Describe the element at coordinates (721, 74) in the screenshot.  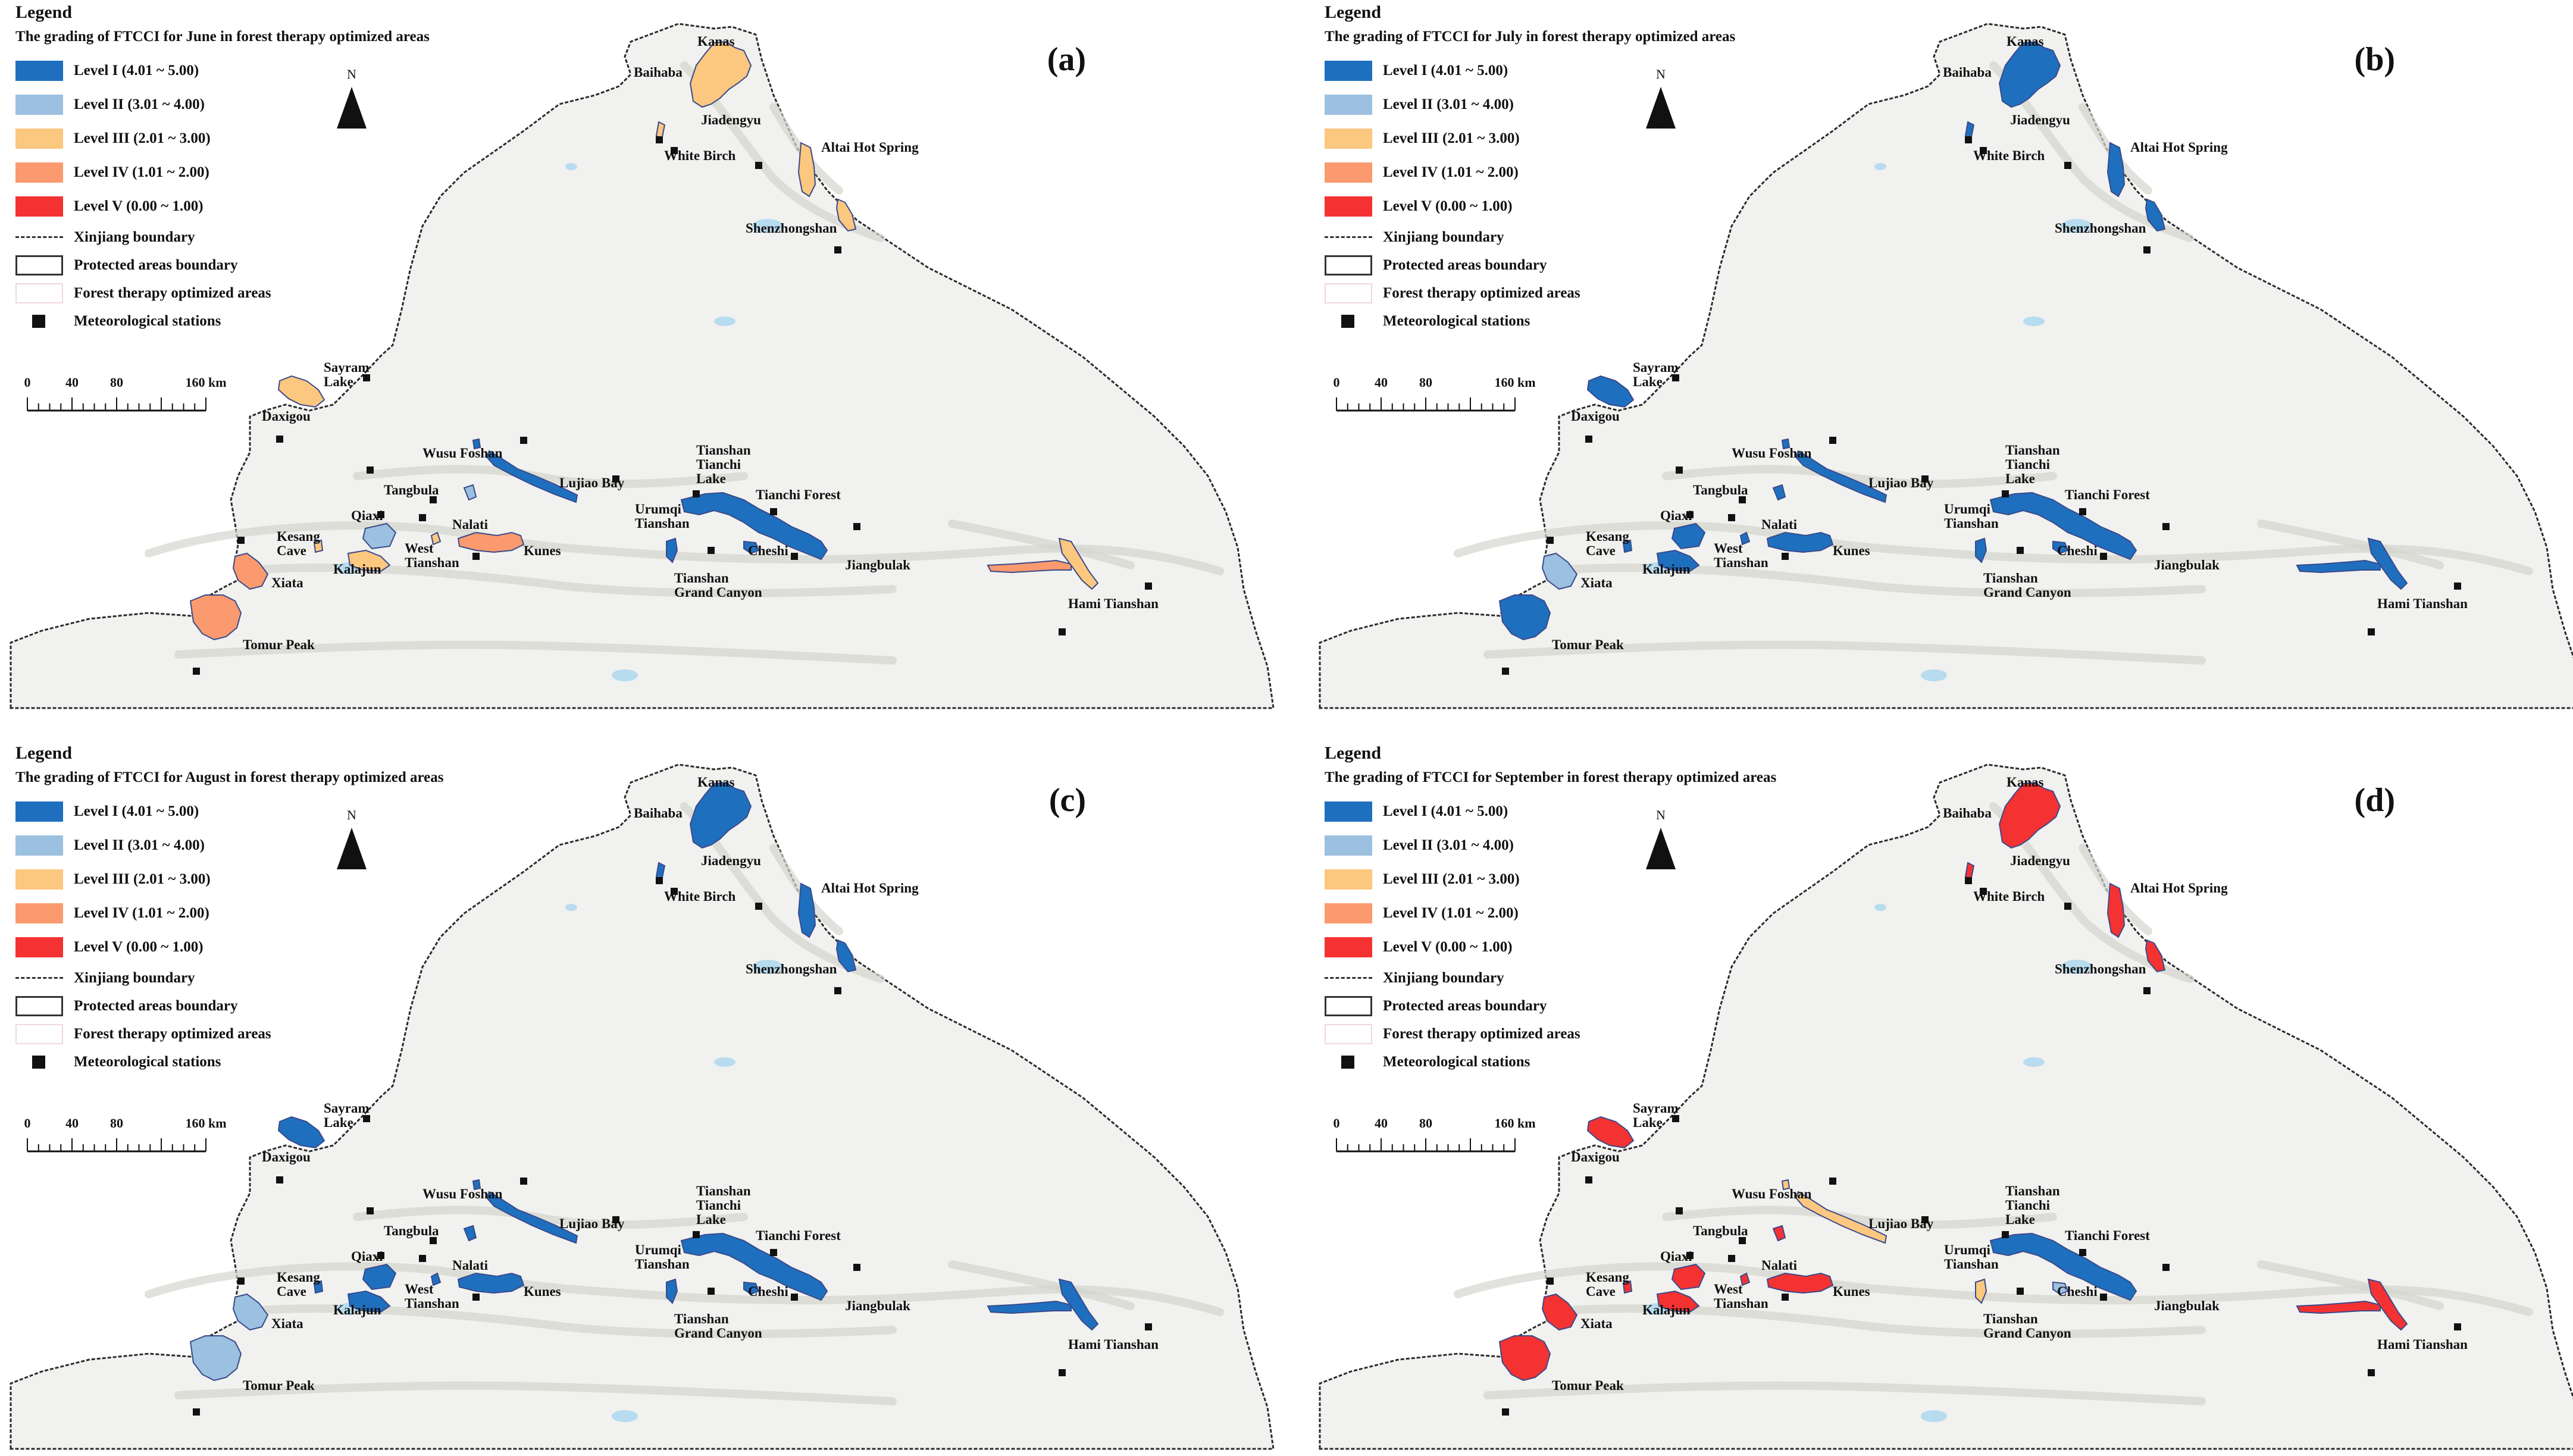
I see `forest-area-kanas` at that location.